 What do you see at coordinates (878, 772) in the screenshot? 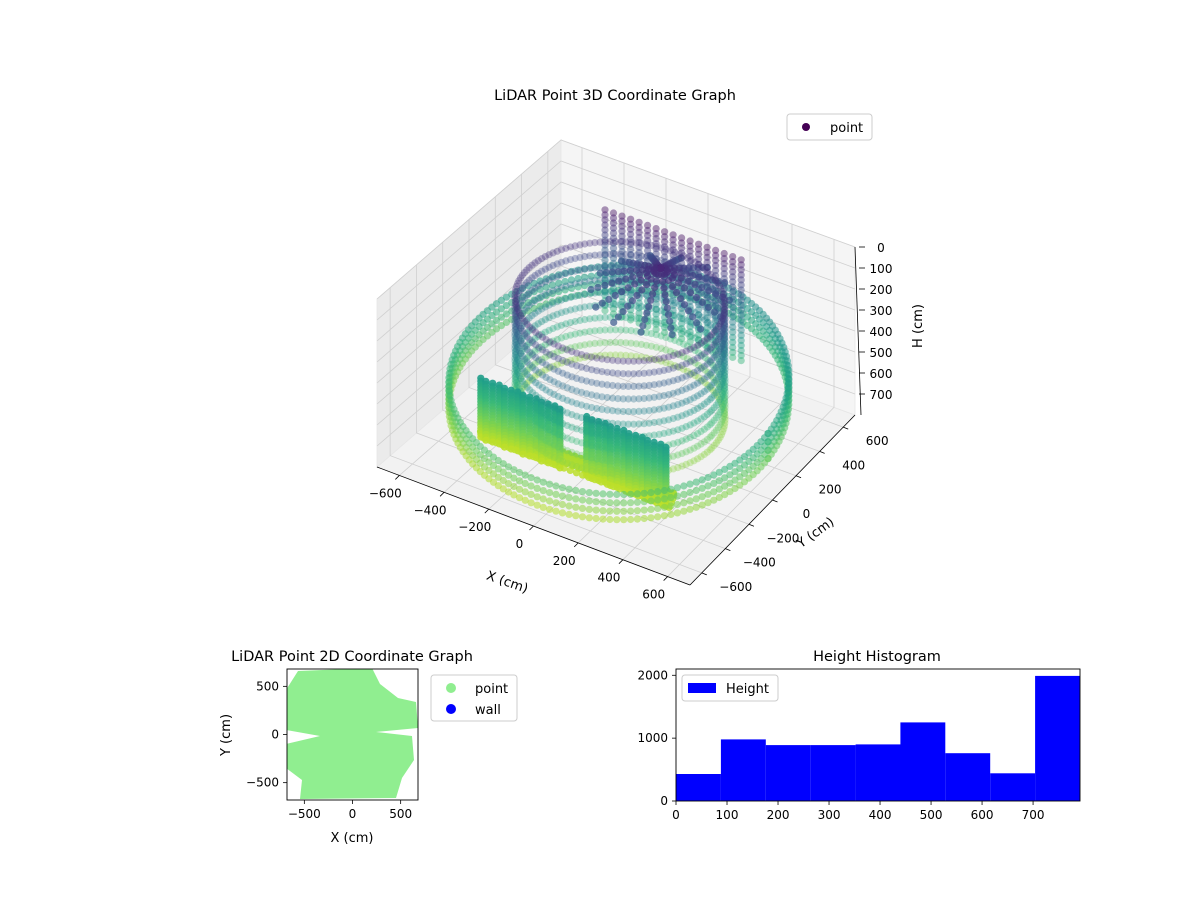
I see `histogram-bar` at bounding box center [878, 772].